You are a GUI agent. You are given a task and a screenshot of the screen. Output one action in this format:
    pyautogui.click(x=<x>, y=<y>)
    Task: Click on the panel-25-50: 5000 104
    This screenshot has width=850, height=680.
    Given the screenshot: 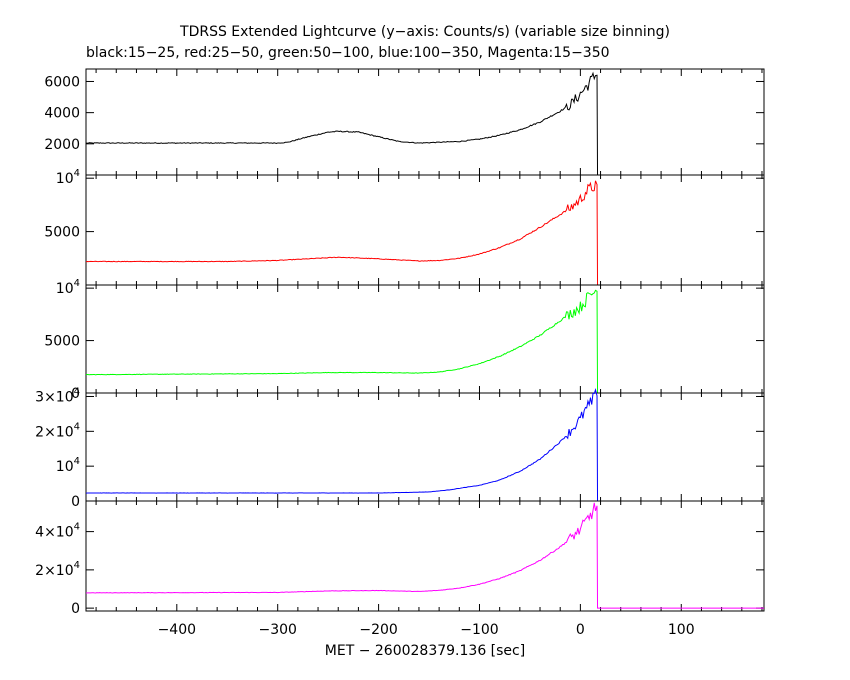 What is the action you would take?
    pyautogui.click(x=404, y=227)
    